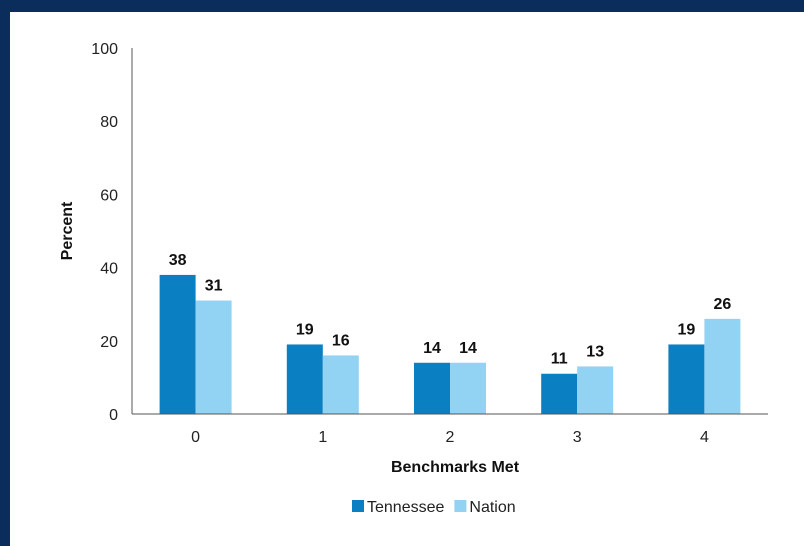 The height and width of the screenshot is (546, 804). Describe the element at coordinates (195, 437) in the screenshot. I see `x-tick-label: 0` at that location.